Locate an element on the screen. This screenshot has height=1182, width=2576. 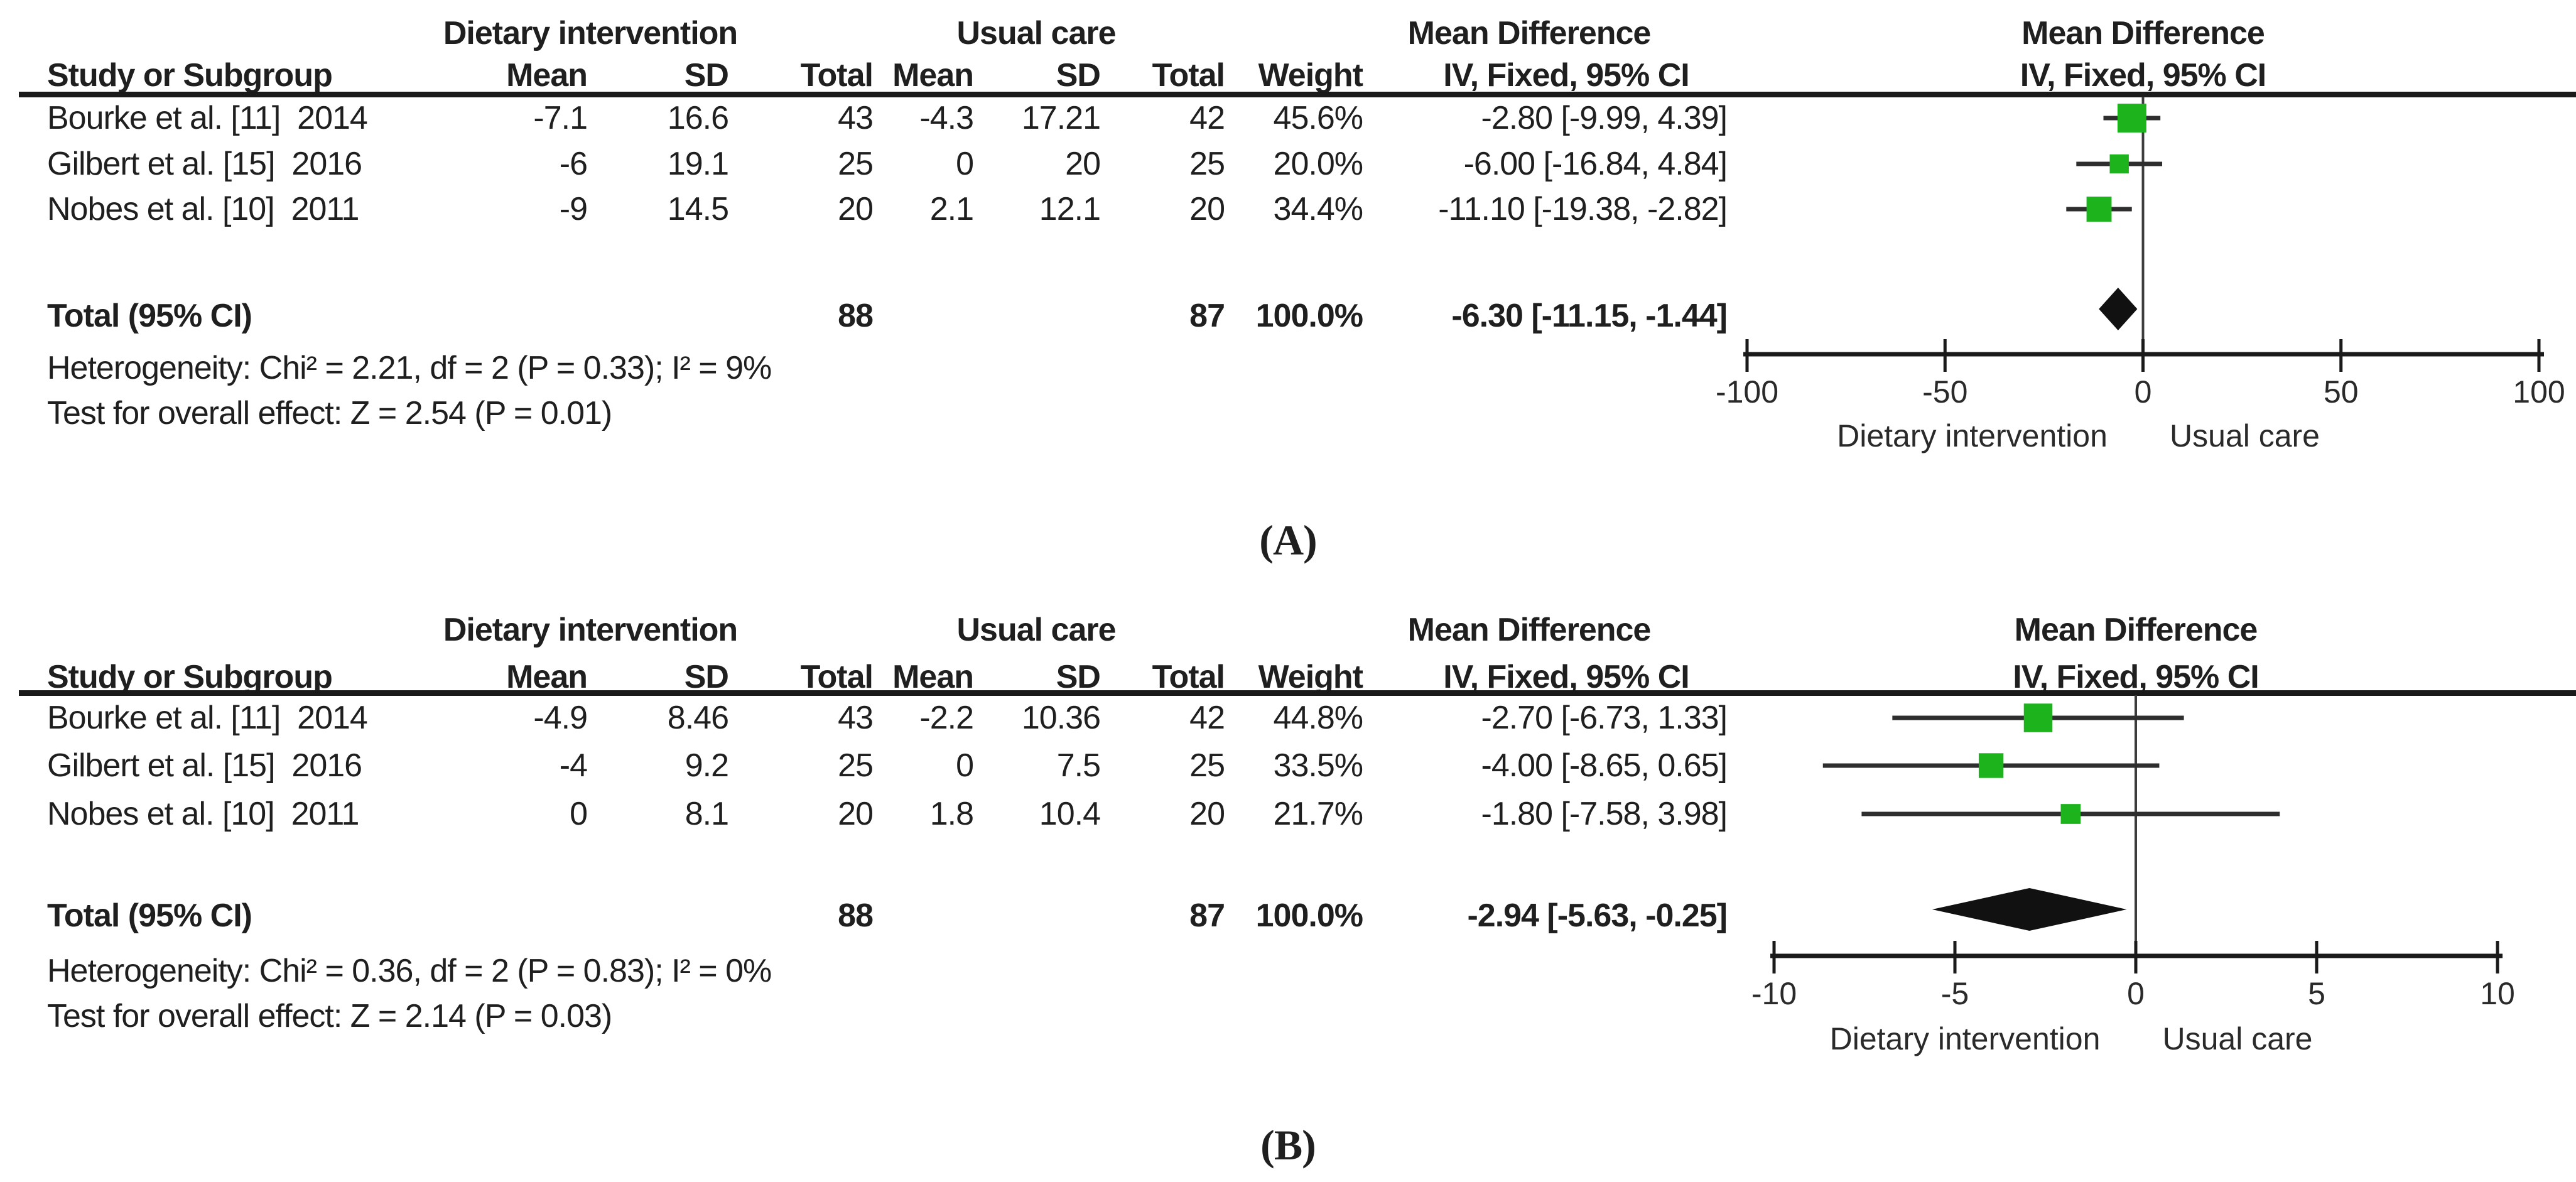
mean-control: 1.8 is located at coordinates (951, 814).